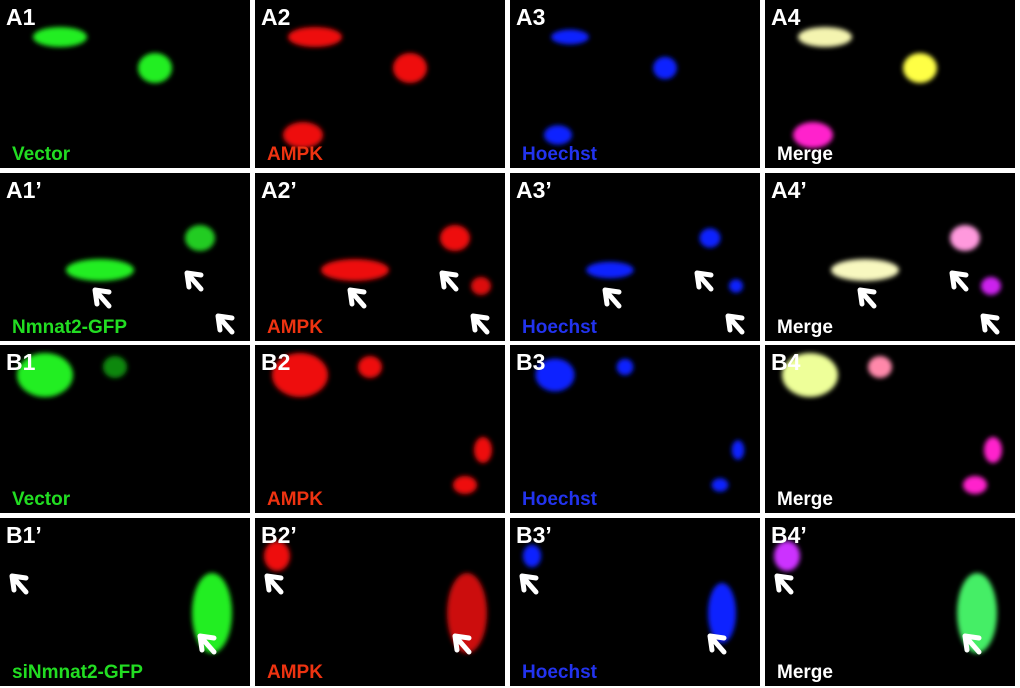  Describe the element at coordinates (380, 602) in the screenshot. I see `panel: B2’ AMPK` at that location.